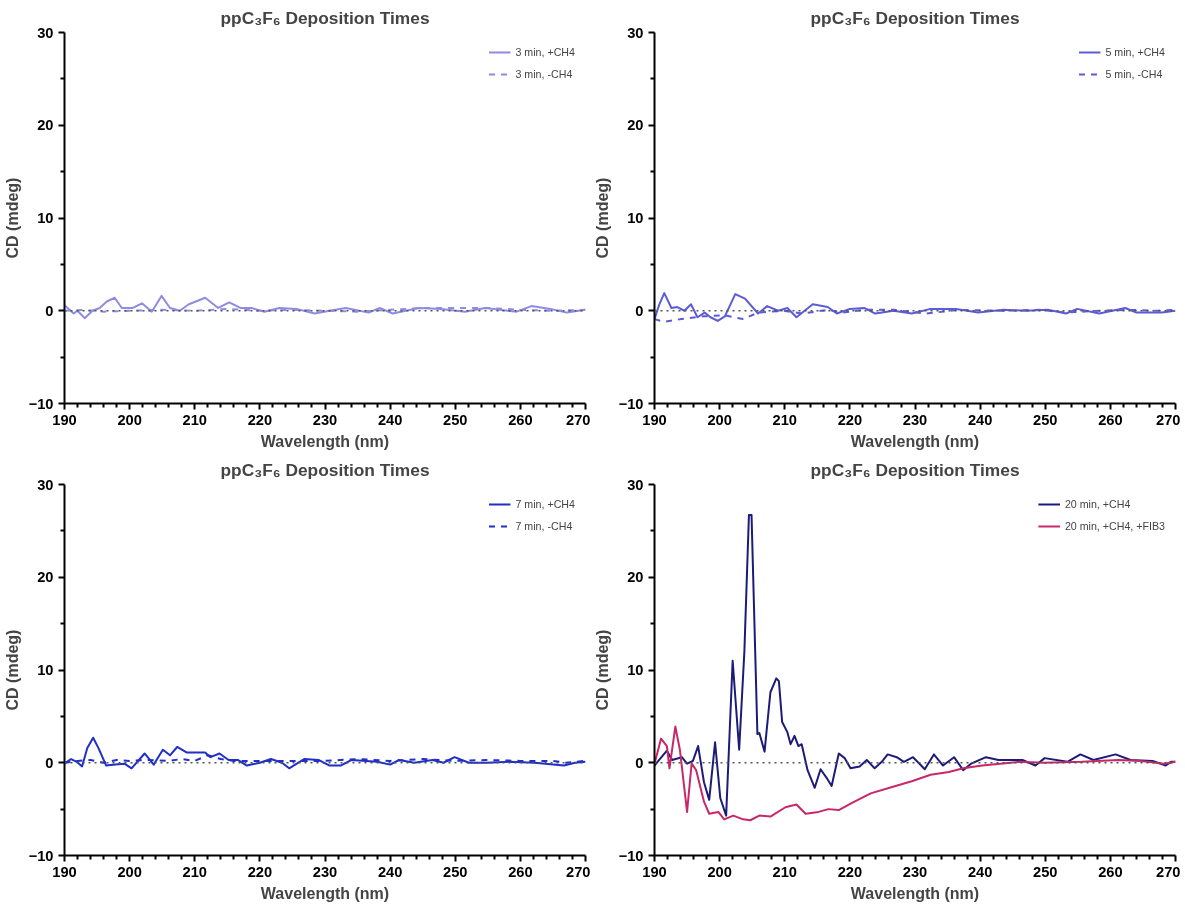 Image resolution: width=1185 pixels, height=911 pixels. I want to click on legend-label: 3 min, -CH4, so click(544, 74).